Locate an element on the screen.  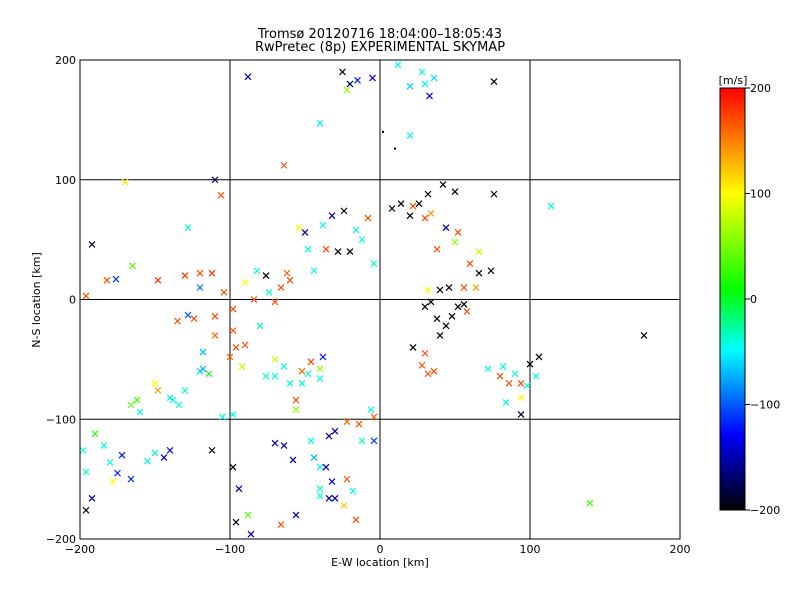
x-axis-label: E-W location [km] is located at coordinates (380, 562).